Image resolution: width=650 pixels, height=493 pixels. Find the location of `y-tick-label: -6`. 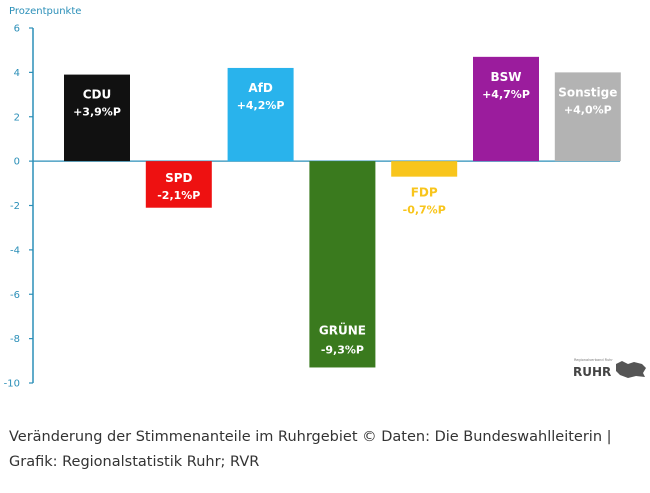

y-tick-label: -6 is located at coordinates (15, 295).